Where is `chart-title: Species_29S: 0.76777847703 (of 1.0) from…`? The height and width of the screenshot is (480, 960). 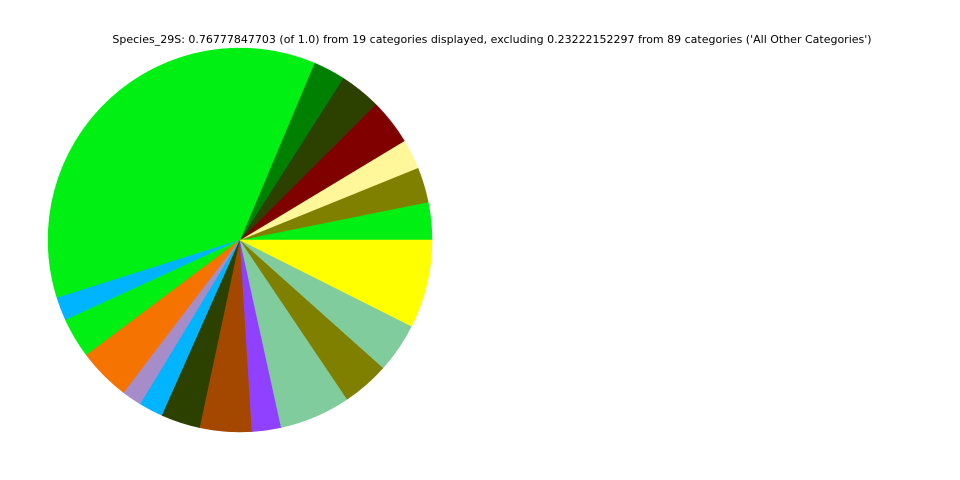
chart-title: Species_29S: 0.76777847703 (of 1.0) from… is located at coordinates (492, 39).